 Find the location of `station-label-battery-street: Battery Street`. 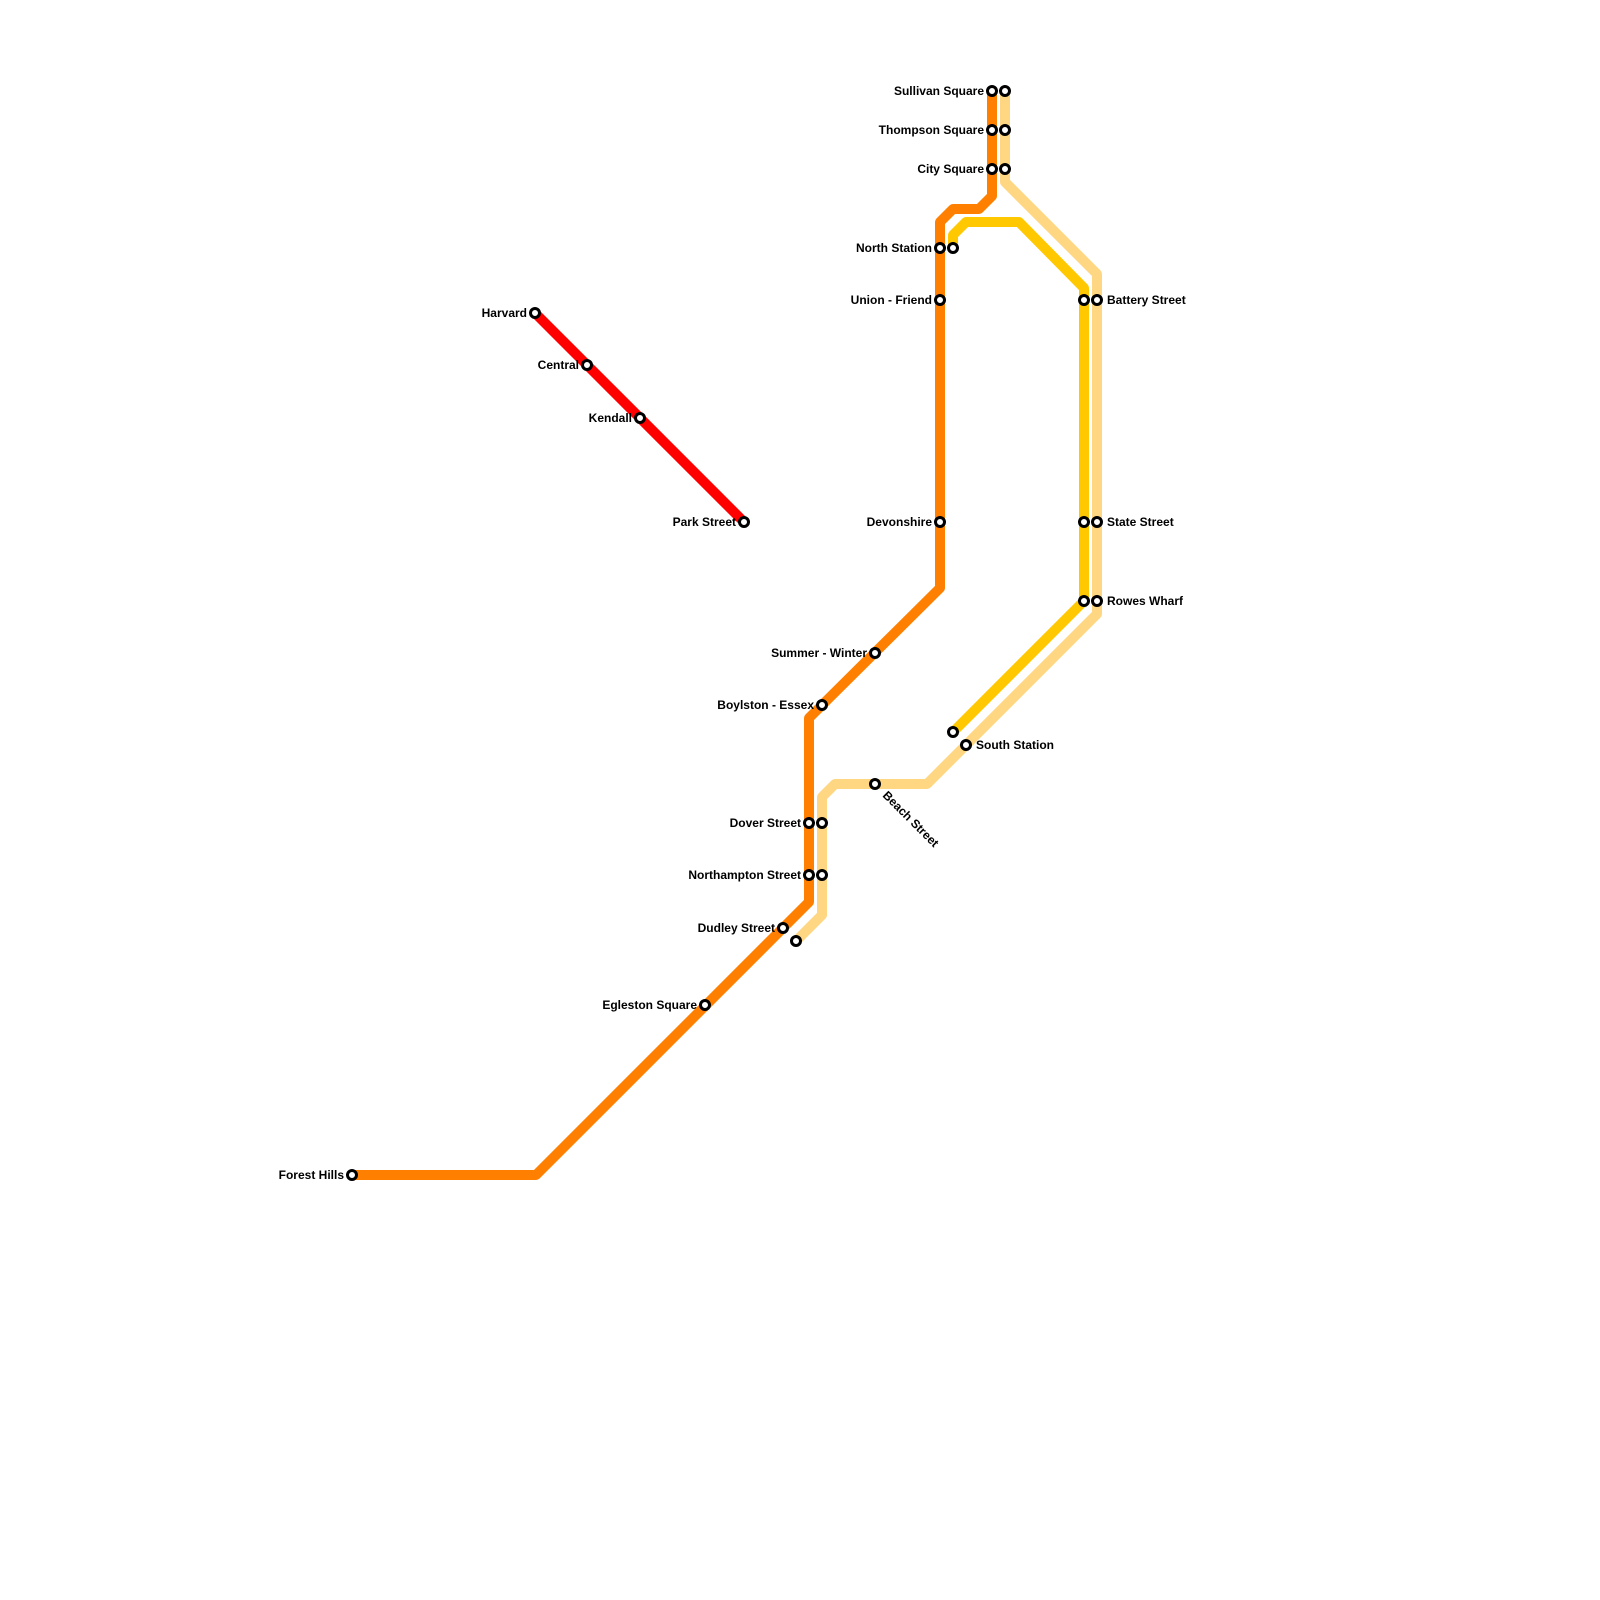

station-label-battery-street: Battery Street is located at coordinates (1146, 300).